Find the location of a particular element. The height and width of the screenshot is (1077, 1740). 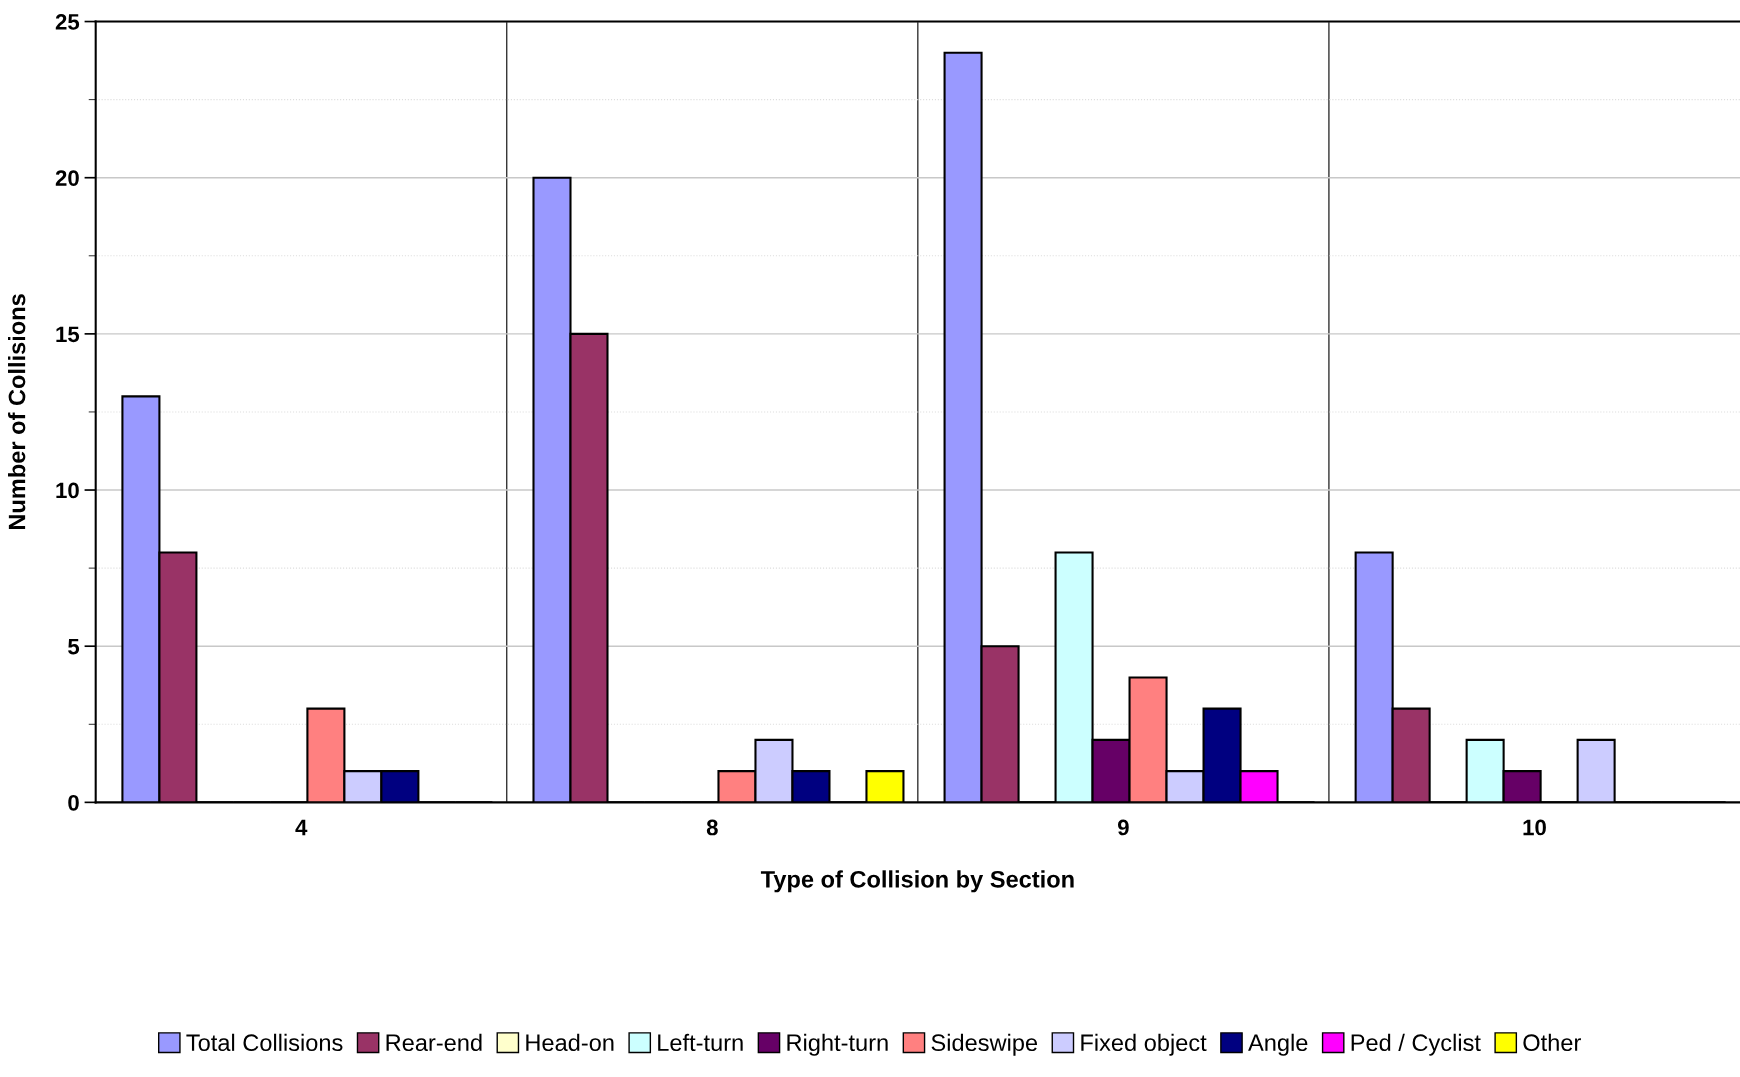

y-tick-label: 5 is located at coordinates (74, 646).